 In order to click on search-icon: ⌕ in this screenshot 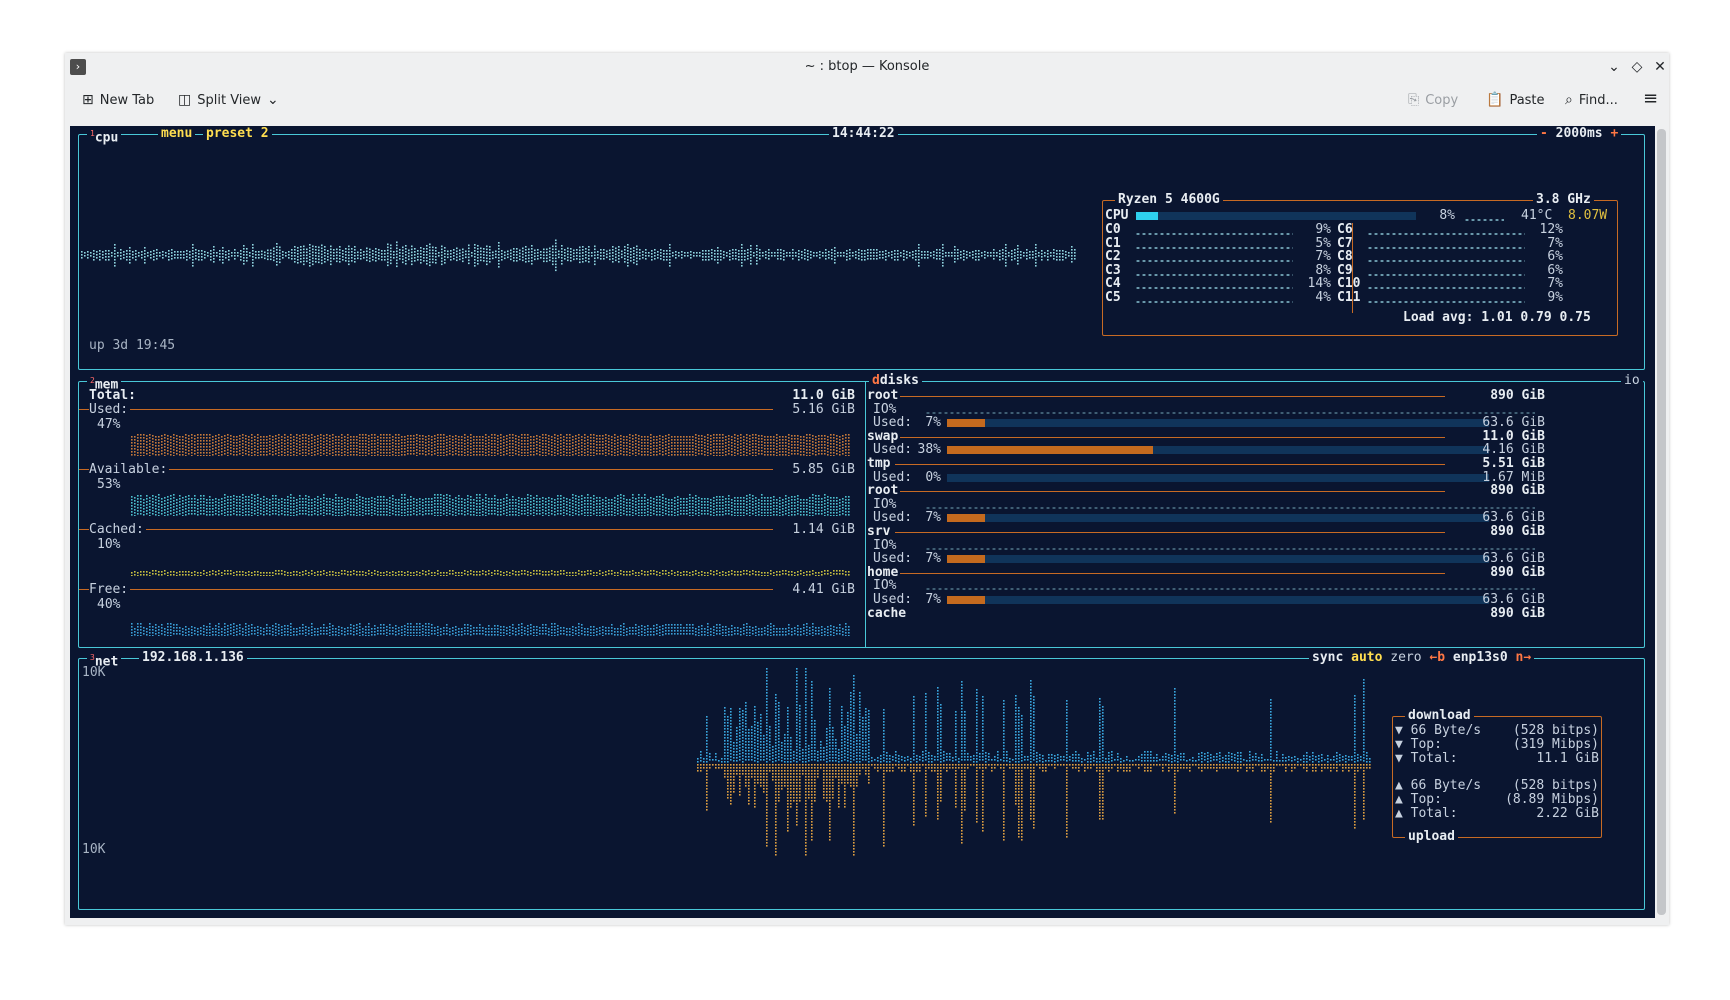, I will do `click(1569, 100)`.